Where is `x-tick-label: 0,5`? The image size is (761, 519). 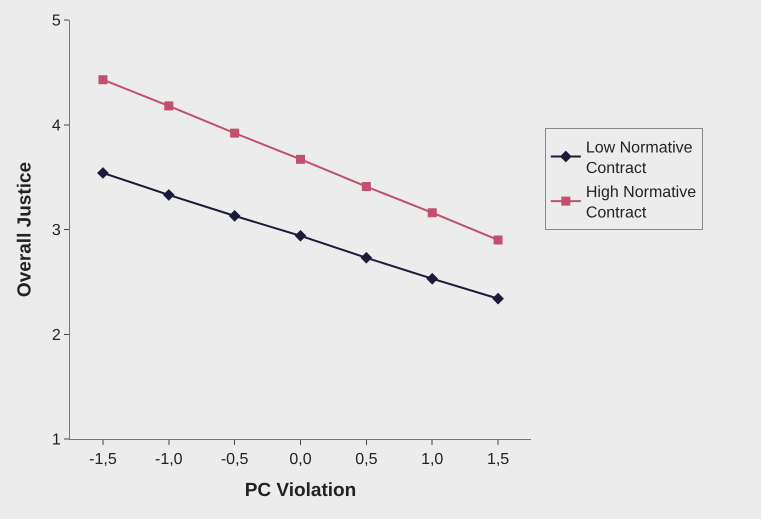
x-tick-label: 0,5 is located at coordinates (366, 459).